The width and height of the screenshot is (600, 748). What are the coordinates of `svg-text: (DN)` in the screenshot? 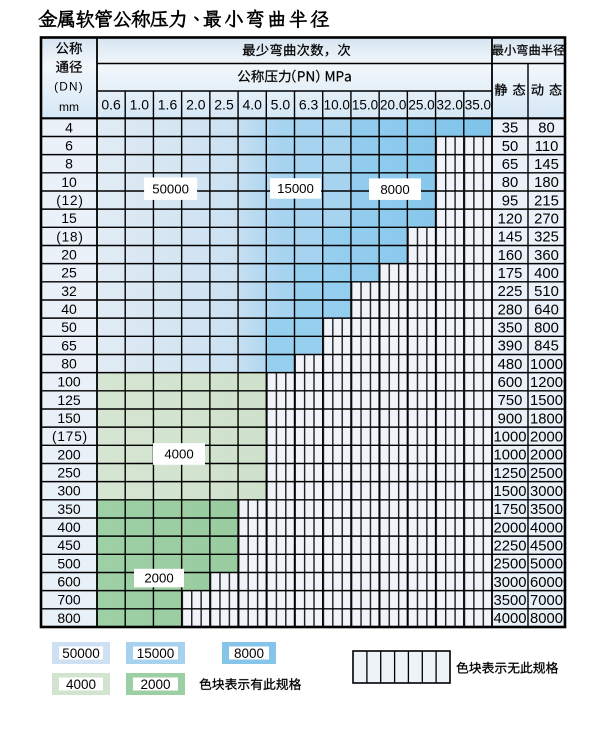 It's located at (69, 87).